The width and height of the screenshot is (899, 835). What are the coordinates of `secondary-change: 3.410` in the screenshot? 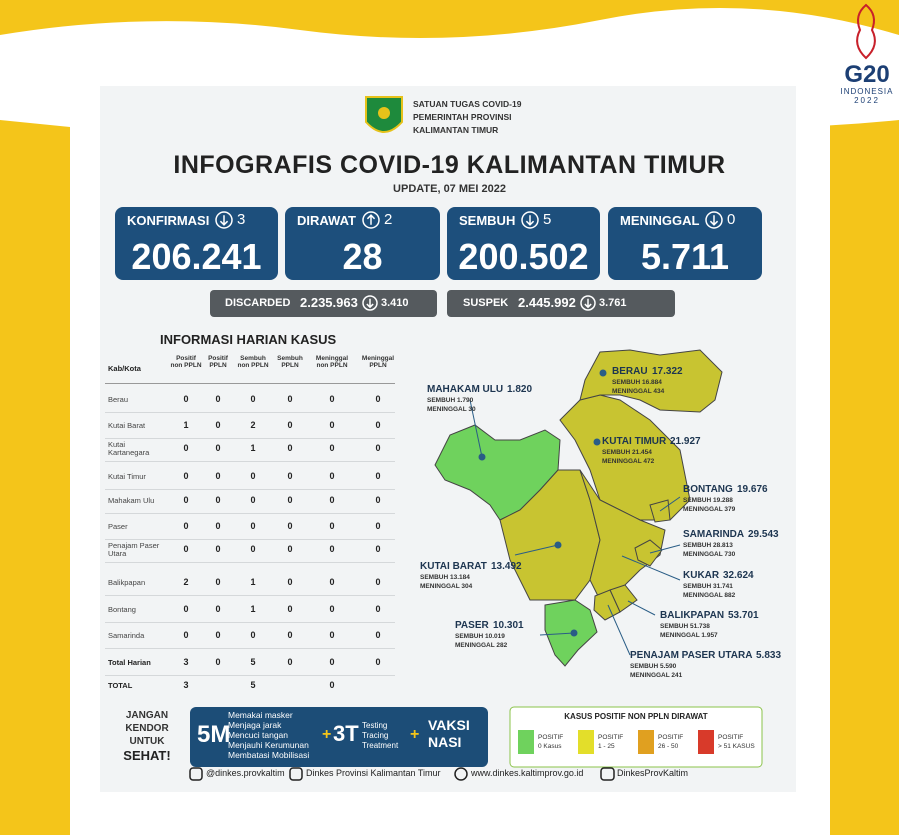 It's located at (395, 303).